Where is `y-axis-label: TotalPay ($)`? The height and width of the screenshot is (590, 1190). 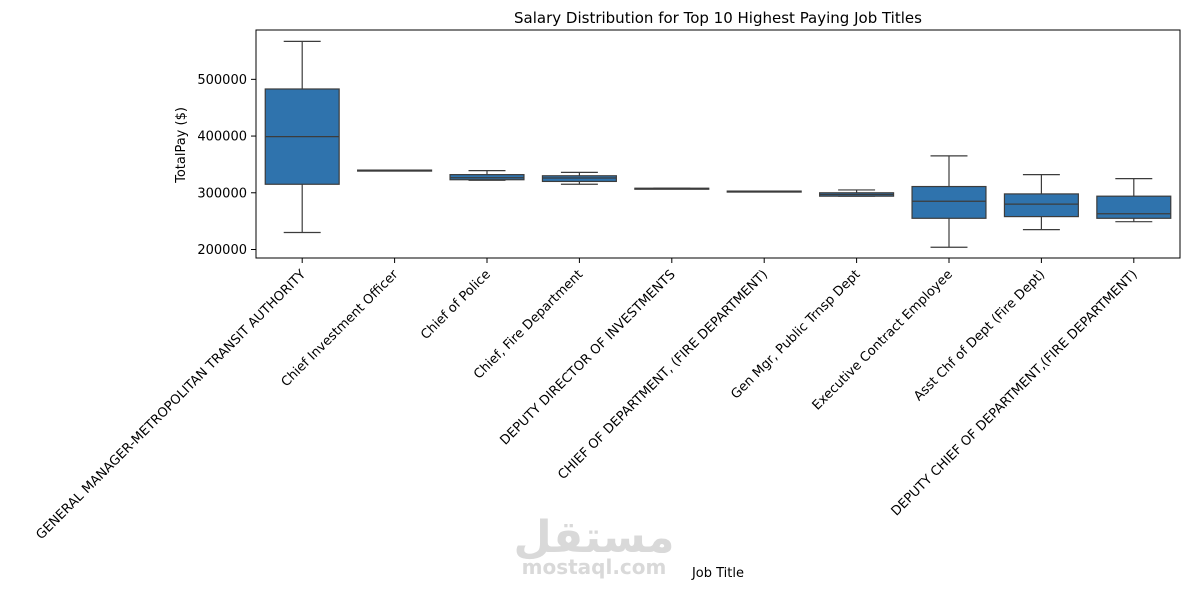
y-axis-label: TotalPay ($) is located at coordinates (181, 145).